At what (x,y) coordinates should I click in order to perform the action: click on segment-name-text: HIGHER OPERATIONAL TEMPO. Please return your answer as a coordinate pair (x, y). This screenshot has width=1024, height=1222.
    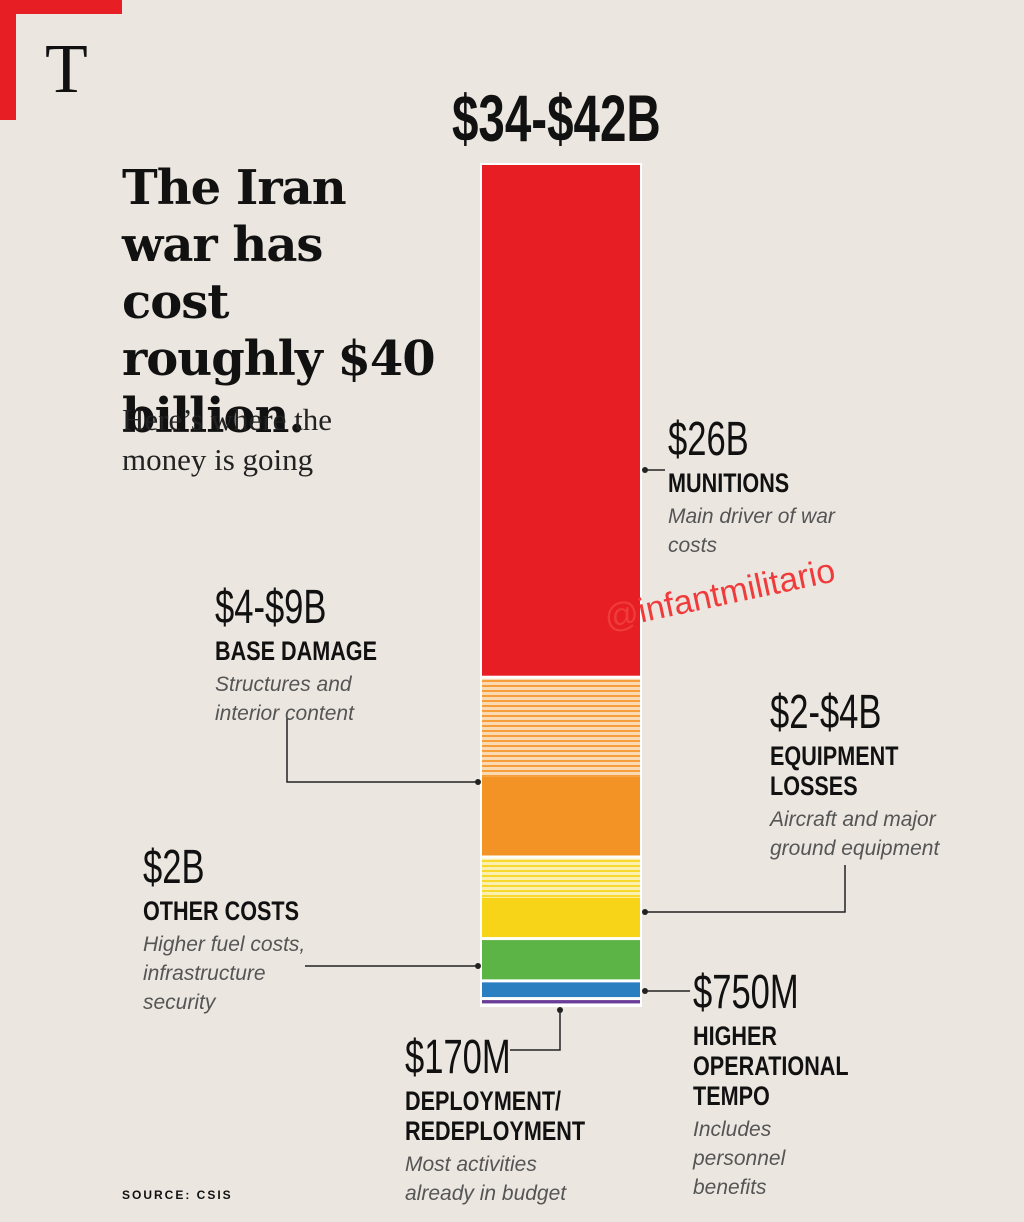
    Looking at the image, I should click on (771, 1066).